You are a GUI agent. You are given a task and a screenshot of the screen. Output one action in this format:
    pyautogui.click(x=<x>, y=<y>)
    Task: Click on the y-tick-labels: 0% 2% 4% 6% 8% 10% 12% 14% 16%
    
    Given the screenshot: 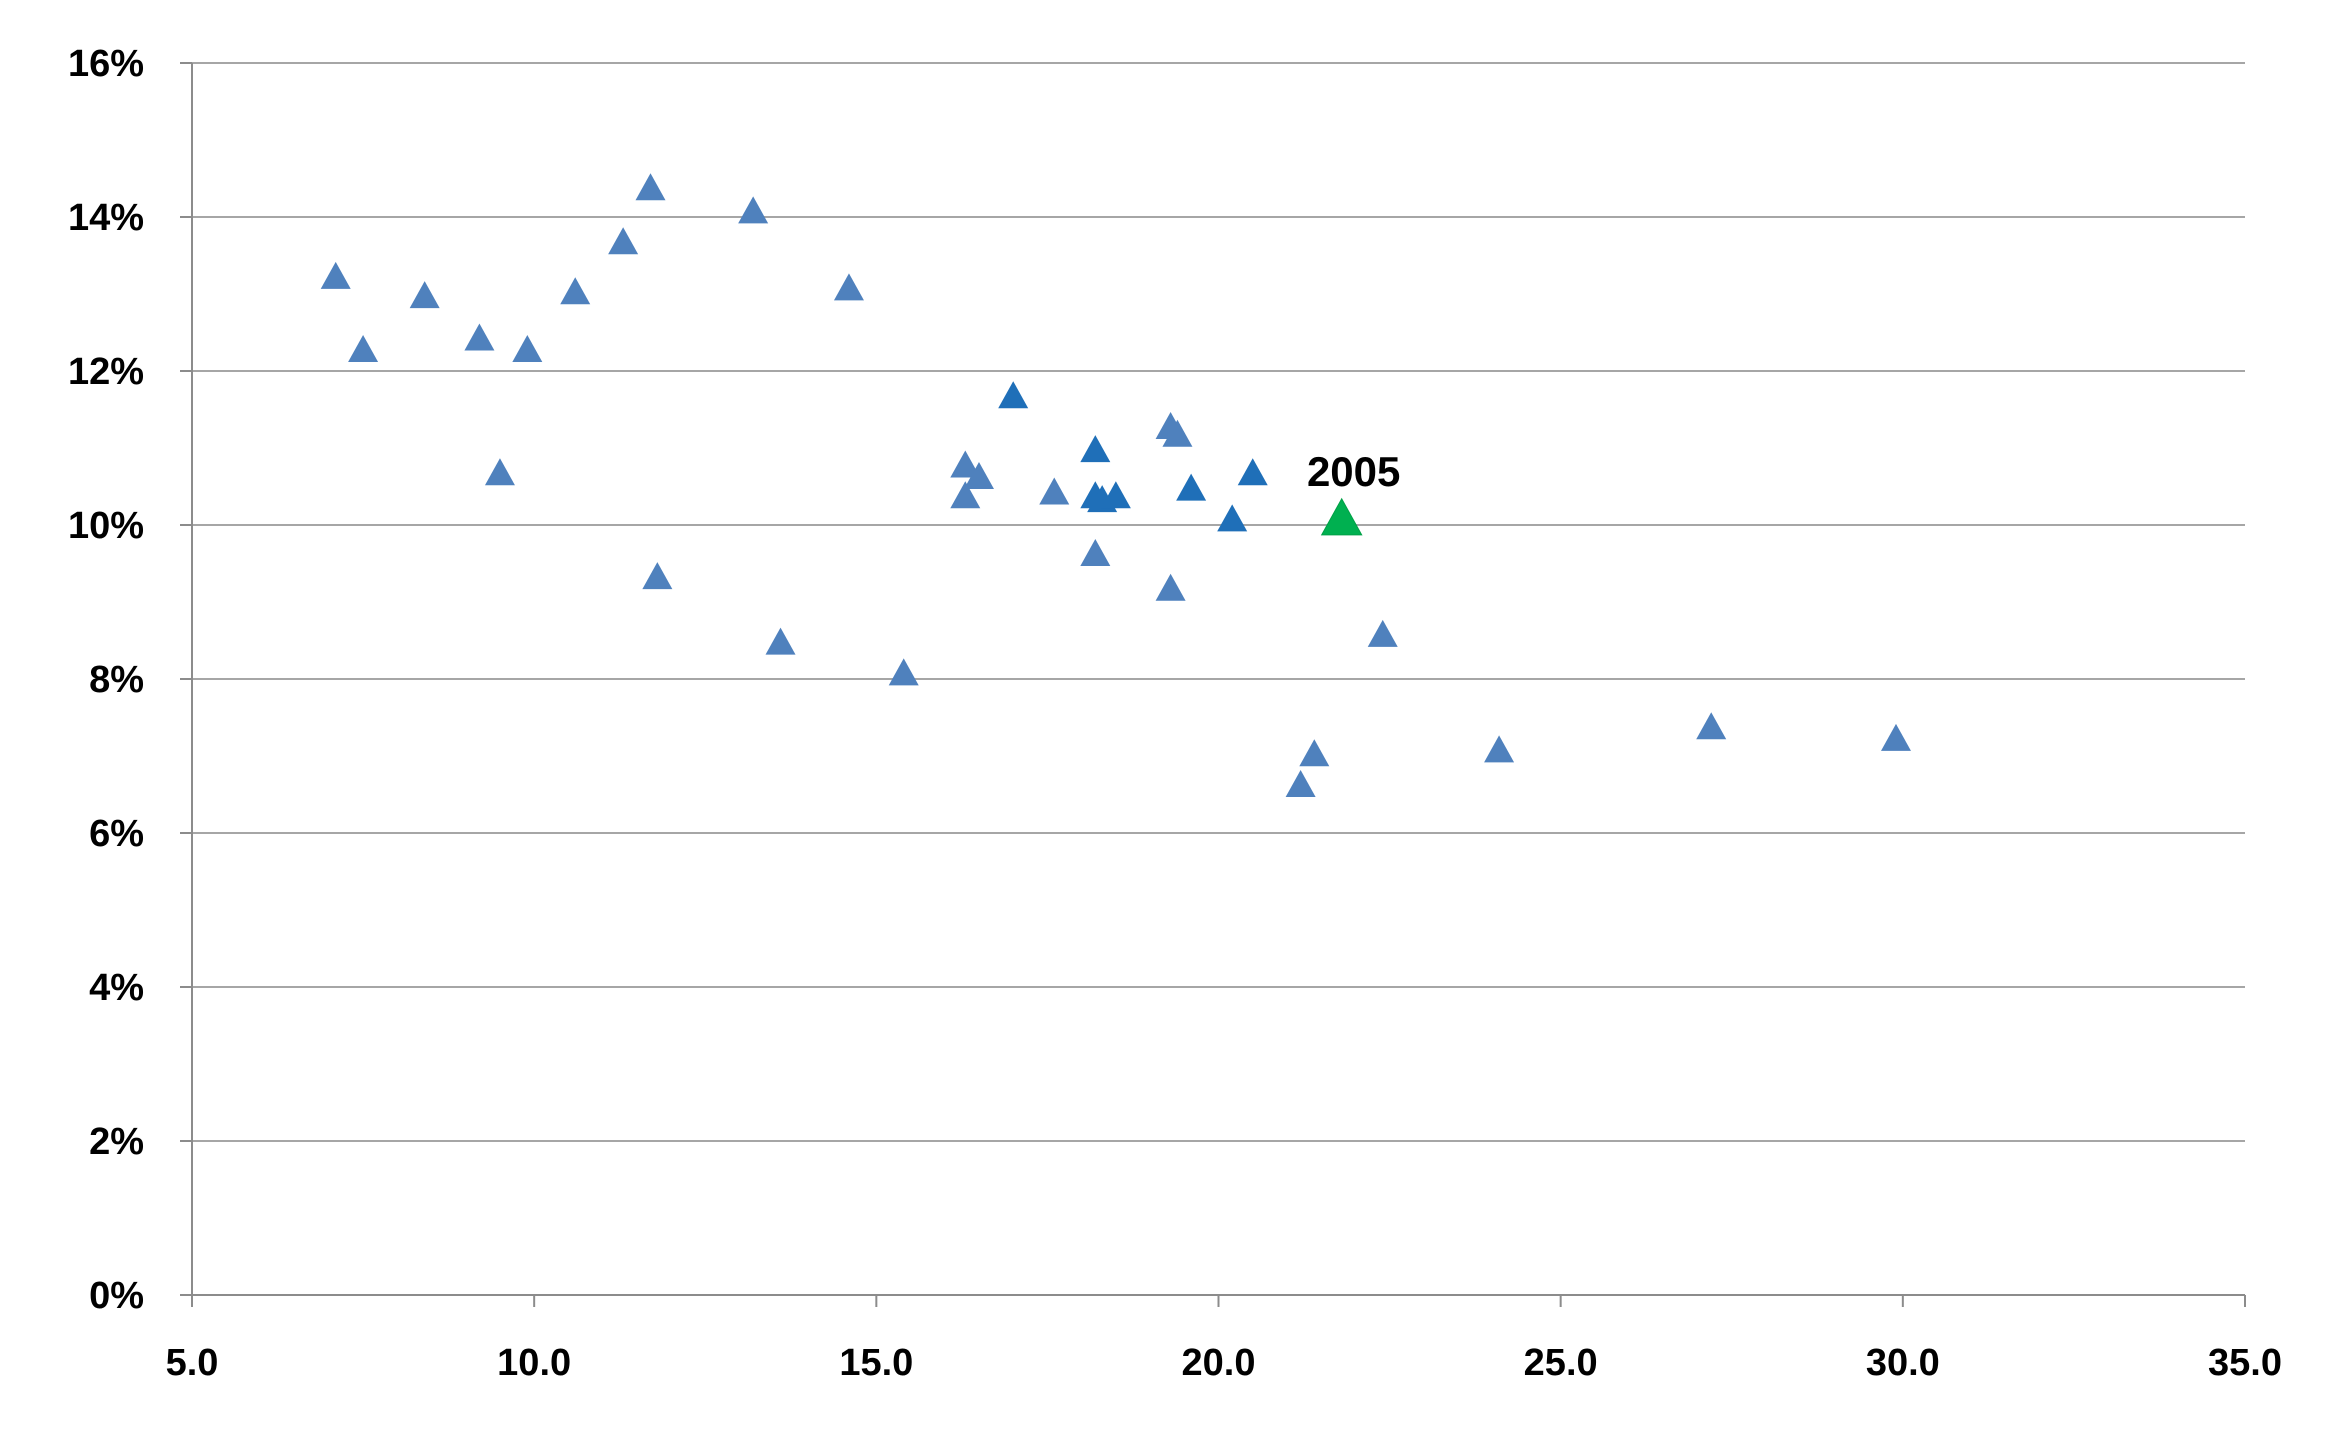 What is the action you would take?
    pyautogui.click(x=106, y=680)
    